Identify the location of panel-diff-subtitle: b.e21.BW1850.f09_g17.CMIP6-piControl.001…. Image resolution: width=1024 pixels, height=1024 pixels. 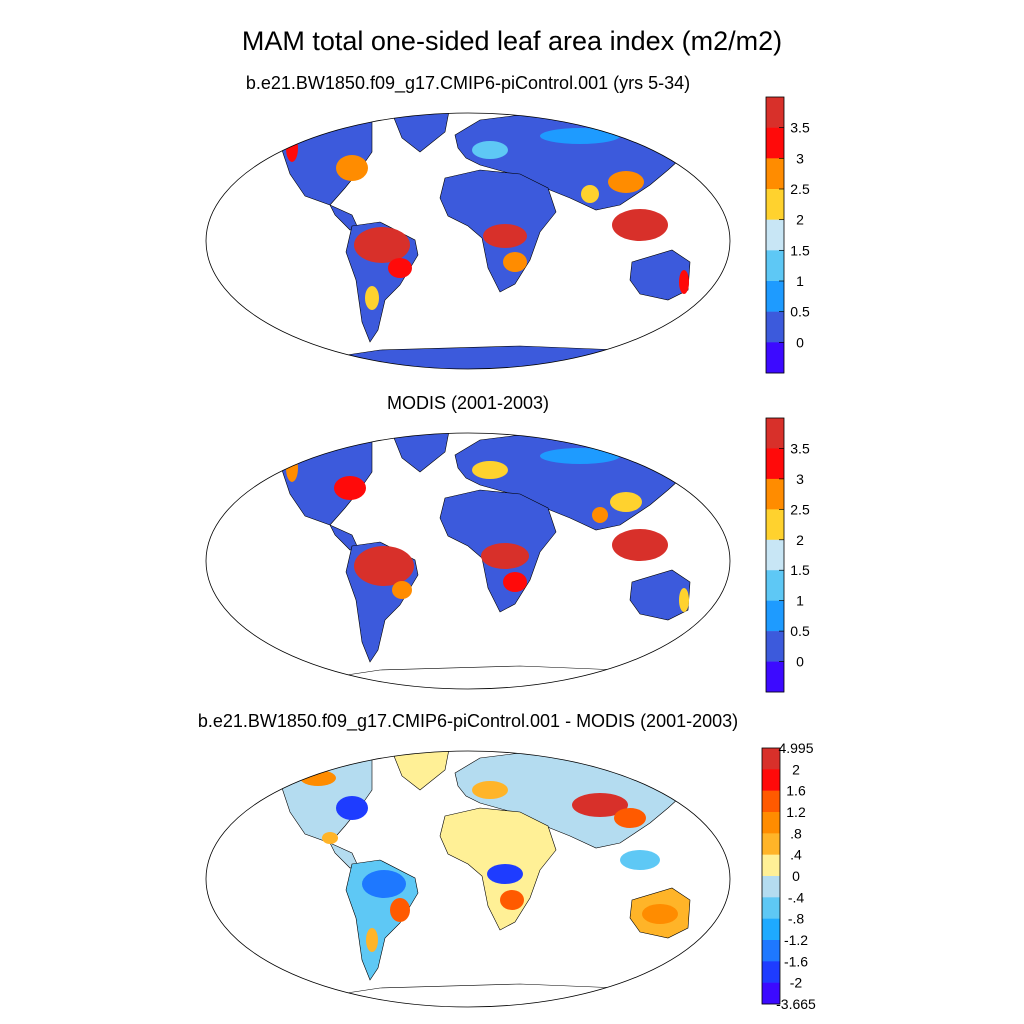
(468, 721).